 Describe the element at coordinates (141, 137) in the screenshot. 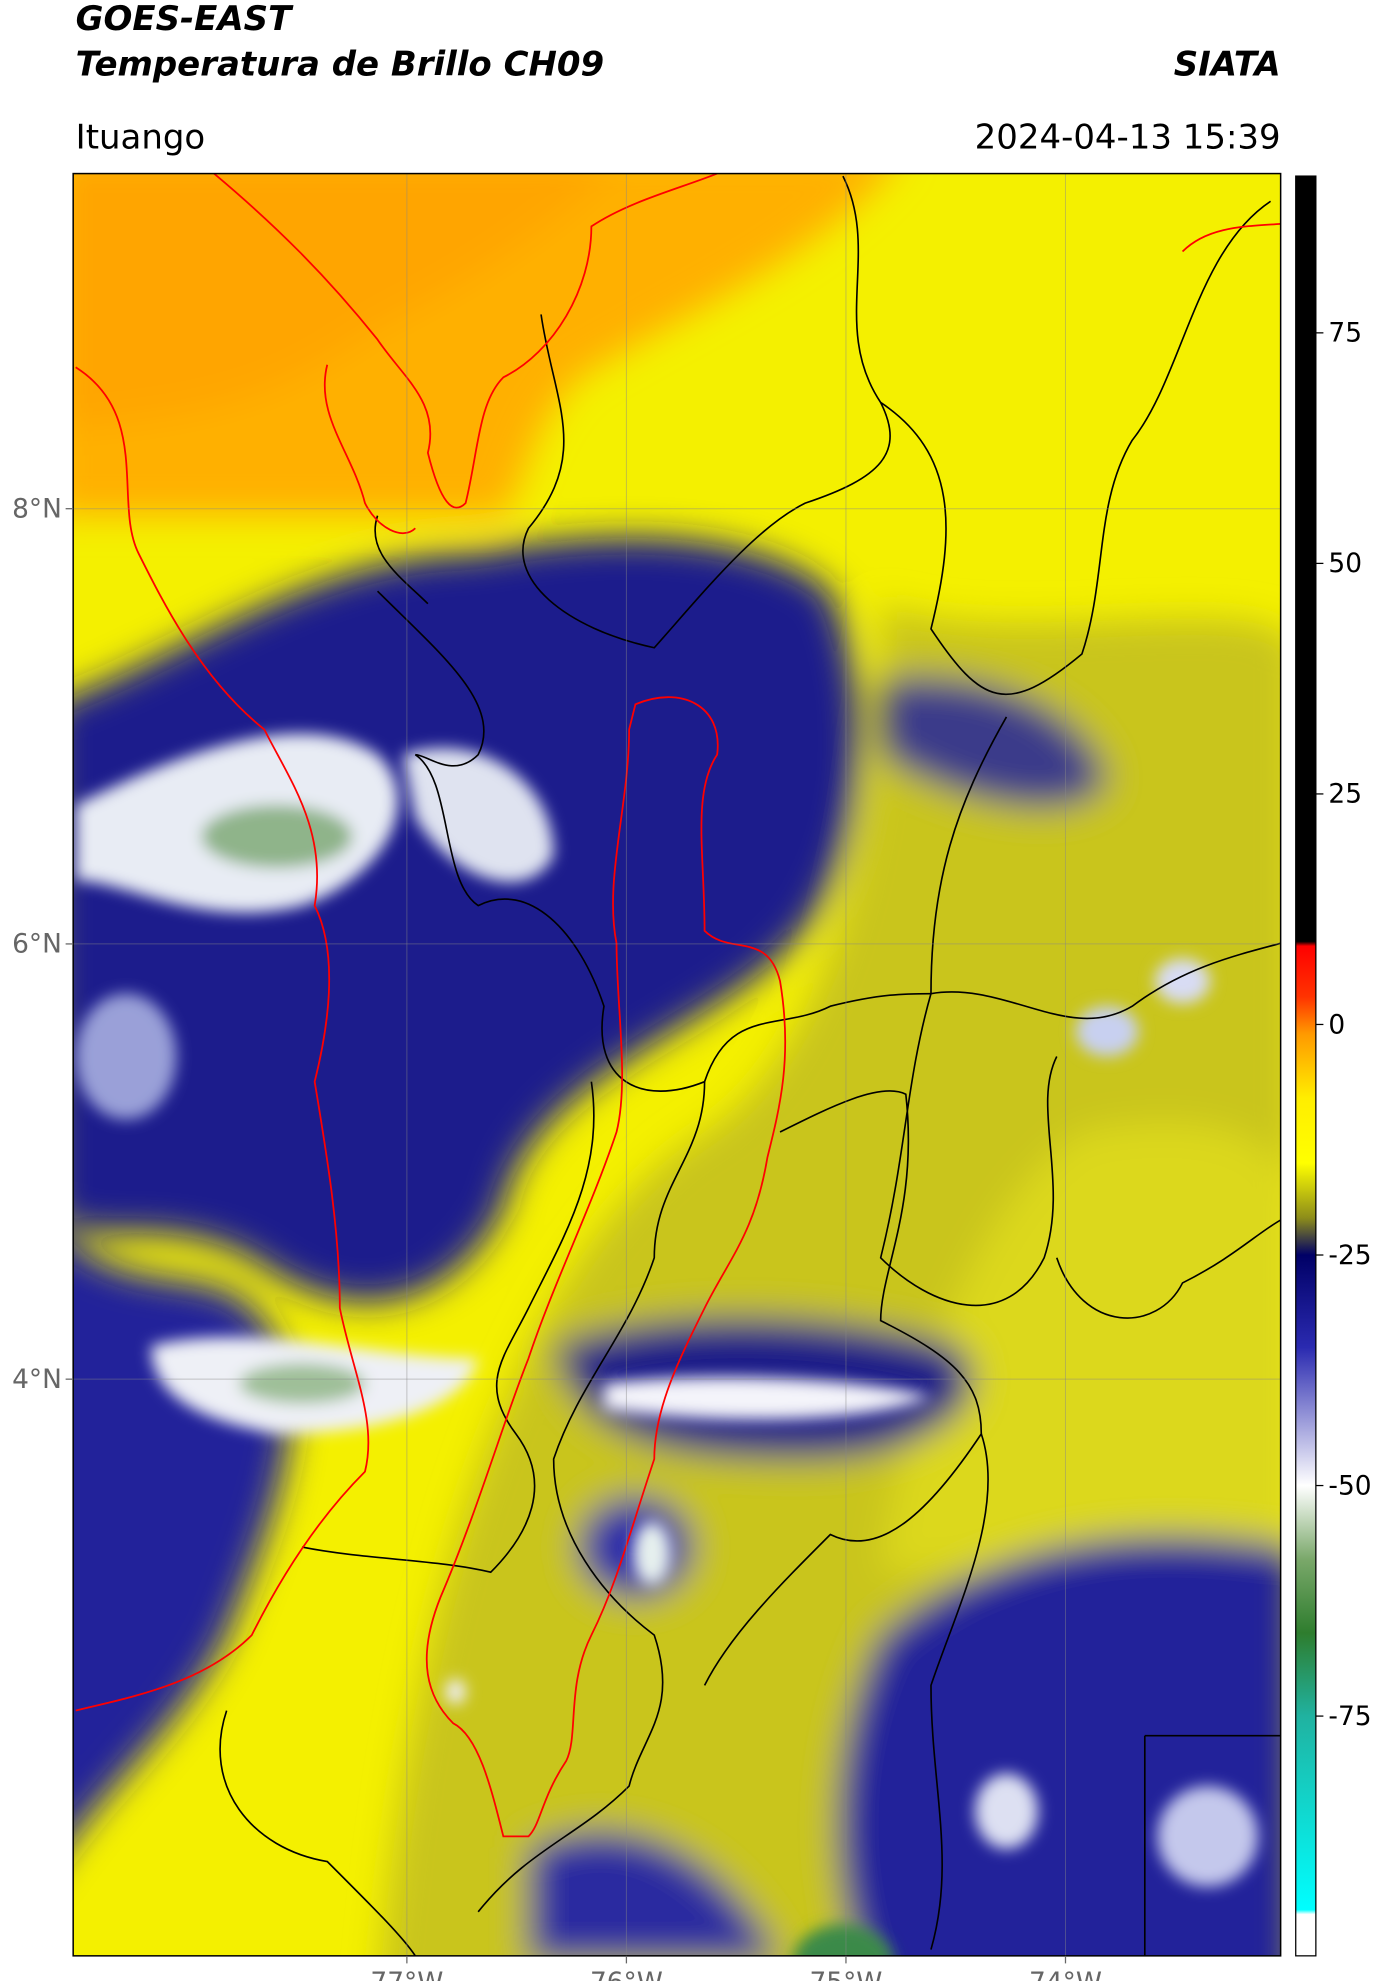

I see `region: Ituango` at that location.